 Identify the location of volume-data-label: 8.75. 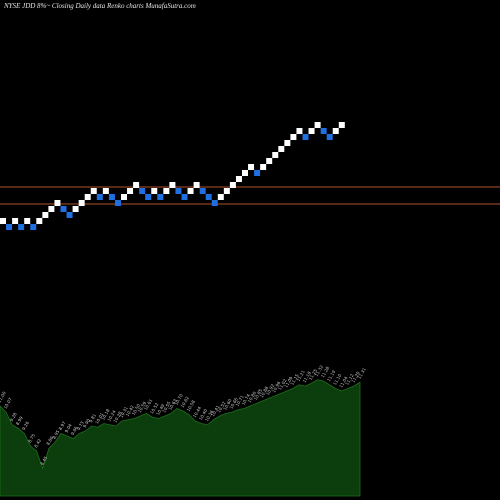
(31, 438).